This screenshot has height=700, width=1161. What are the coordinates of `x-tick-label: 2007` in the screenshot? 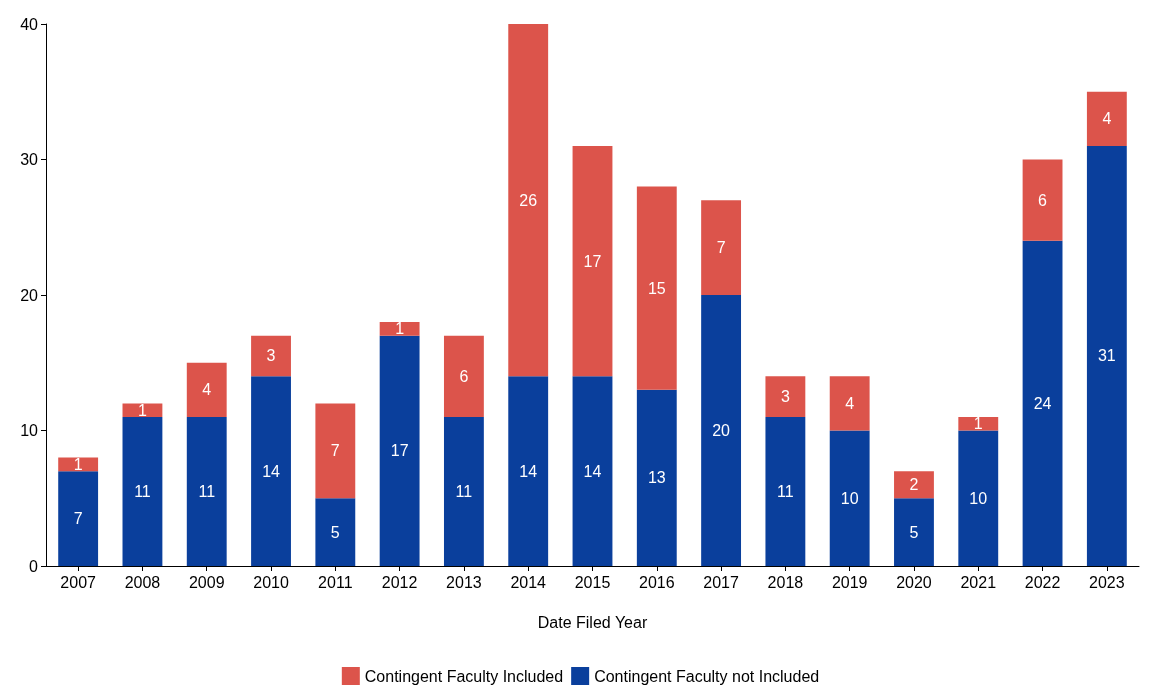 It's located at (78, 582).